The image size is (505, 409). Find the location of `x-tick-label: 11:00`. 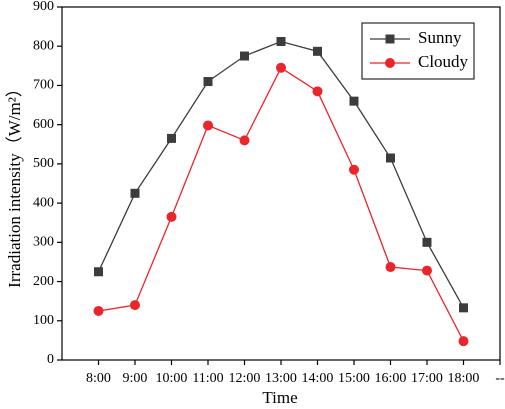

x-tick-label: 11:00 is located at coordinates (207, 378).